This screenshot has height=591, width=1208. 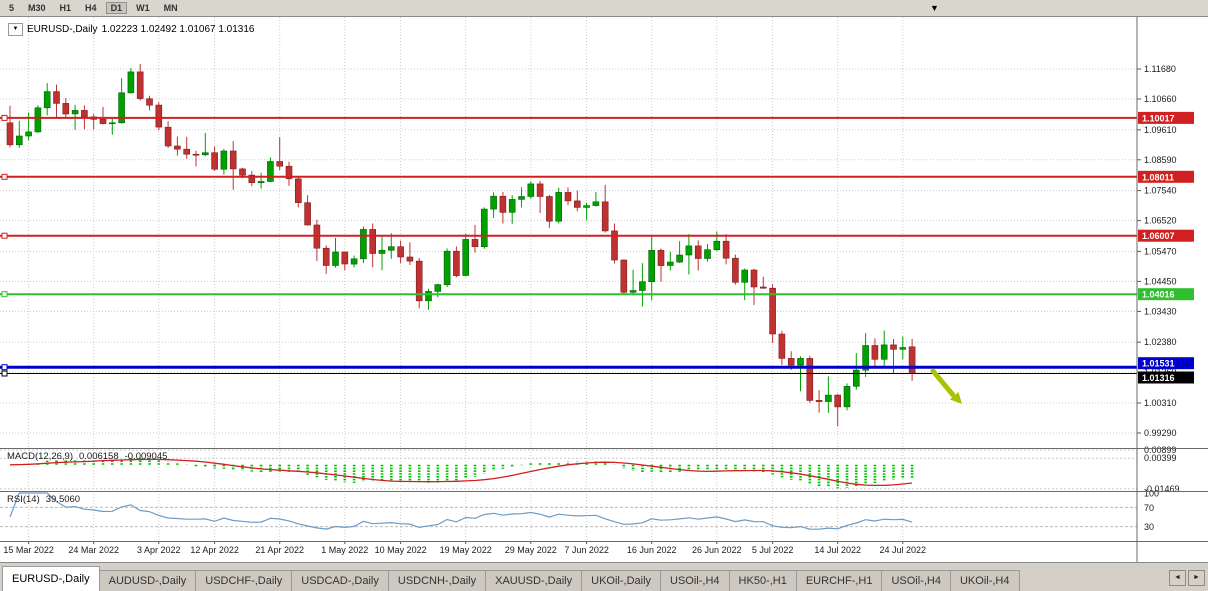 What do you see at coordinates (534, 580) in the screenshot?
I see `symbol-tab-xauusddaily: XAUUSD-,Daily` at bounding box center [534, 580].